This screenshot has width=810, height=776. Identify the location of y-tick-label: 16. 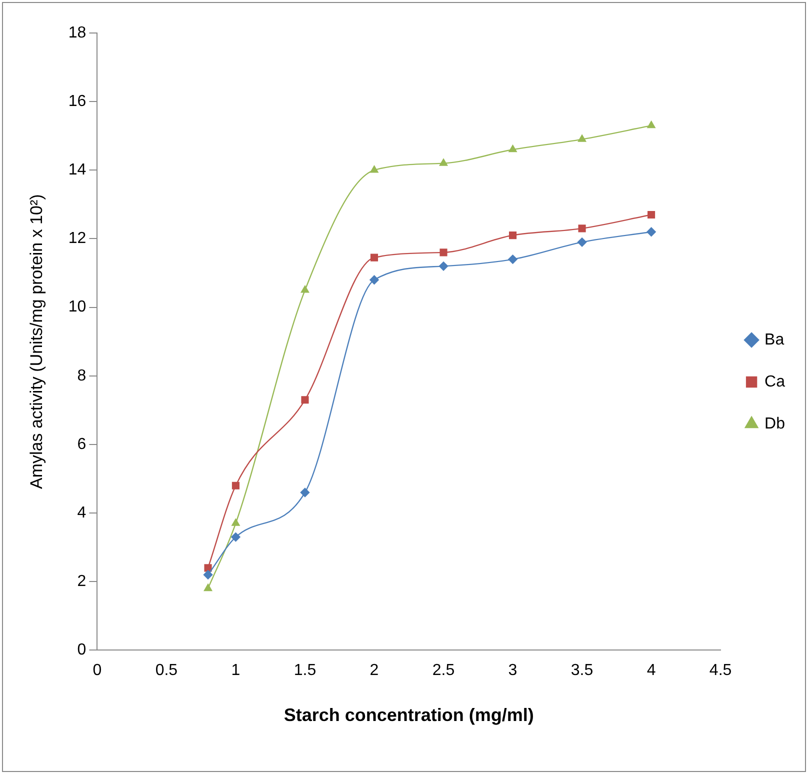
(77, 101).